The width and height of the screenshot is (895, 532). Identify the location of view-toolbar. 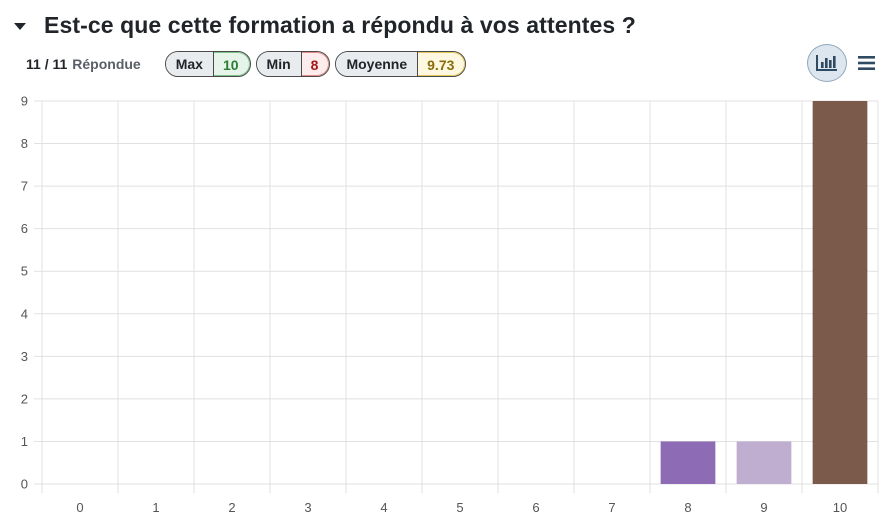
(842, 63).